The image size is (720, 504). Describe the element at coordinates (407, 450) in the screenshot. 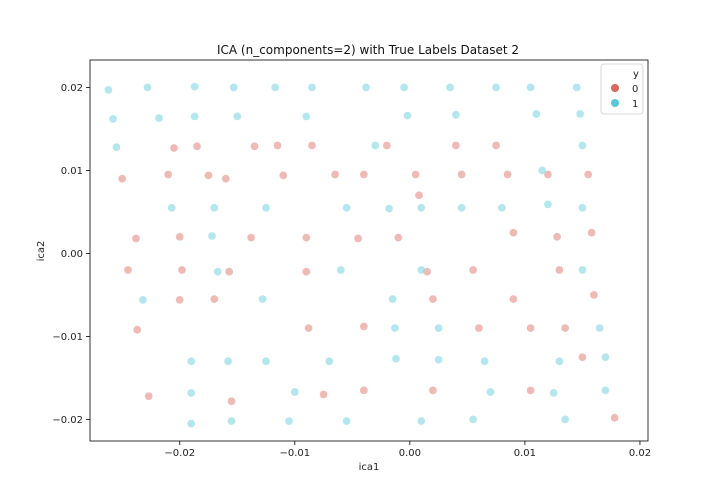

I see `x-axis-ticks: −0.02 −0.01 0.00 0.01 0.02` at that location.